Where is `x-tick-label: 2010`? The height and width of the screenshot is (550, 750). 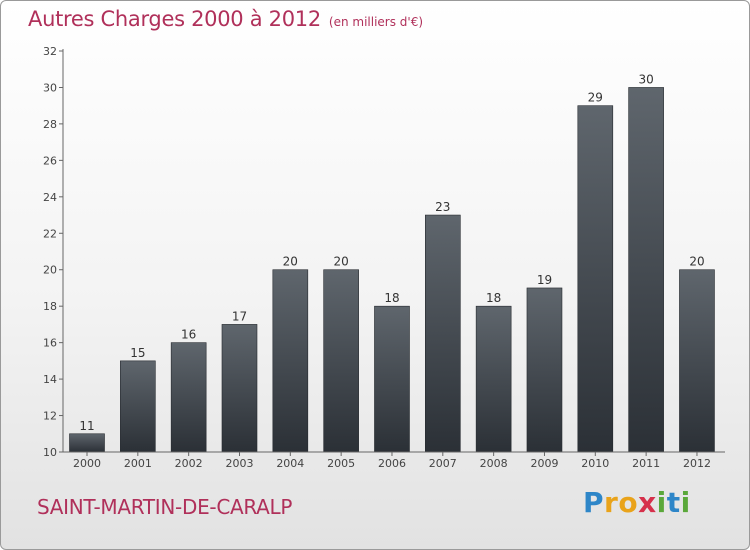 x-tick-label: 2010 is located at coordinates (595, 463).